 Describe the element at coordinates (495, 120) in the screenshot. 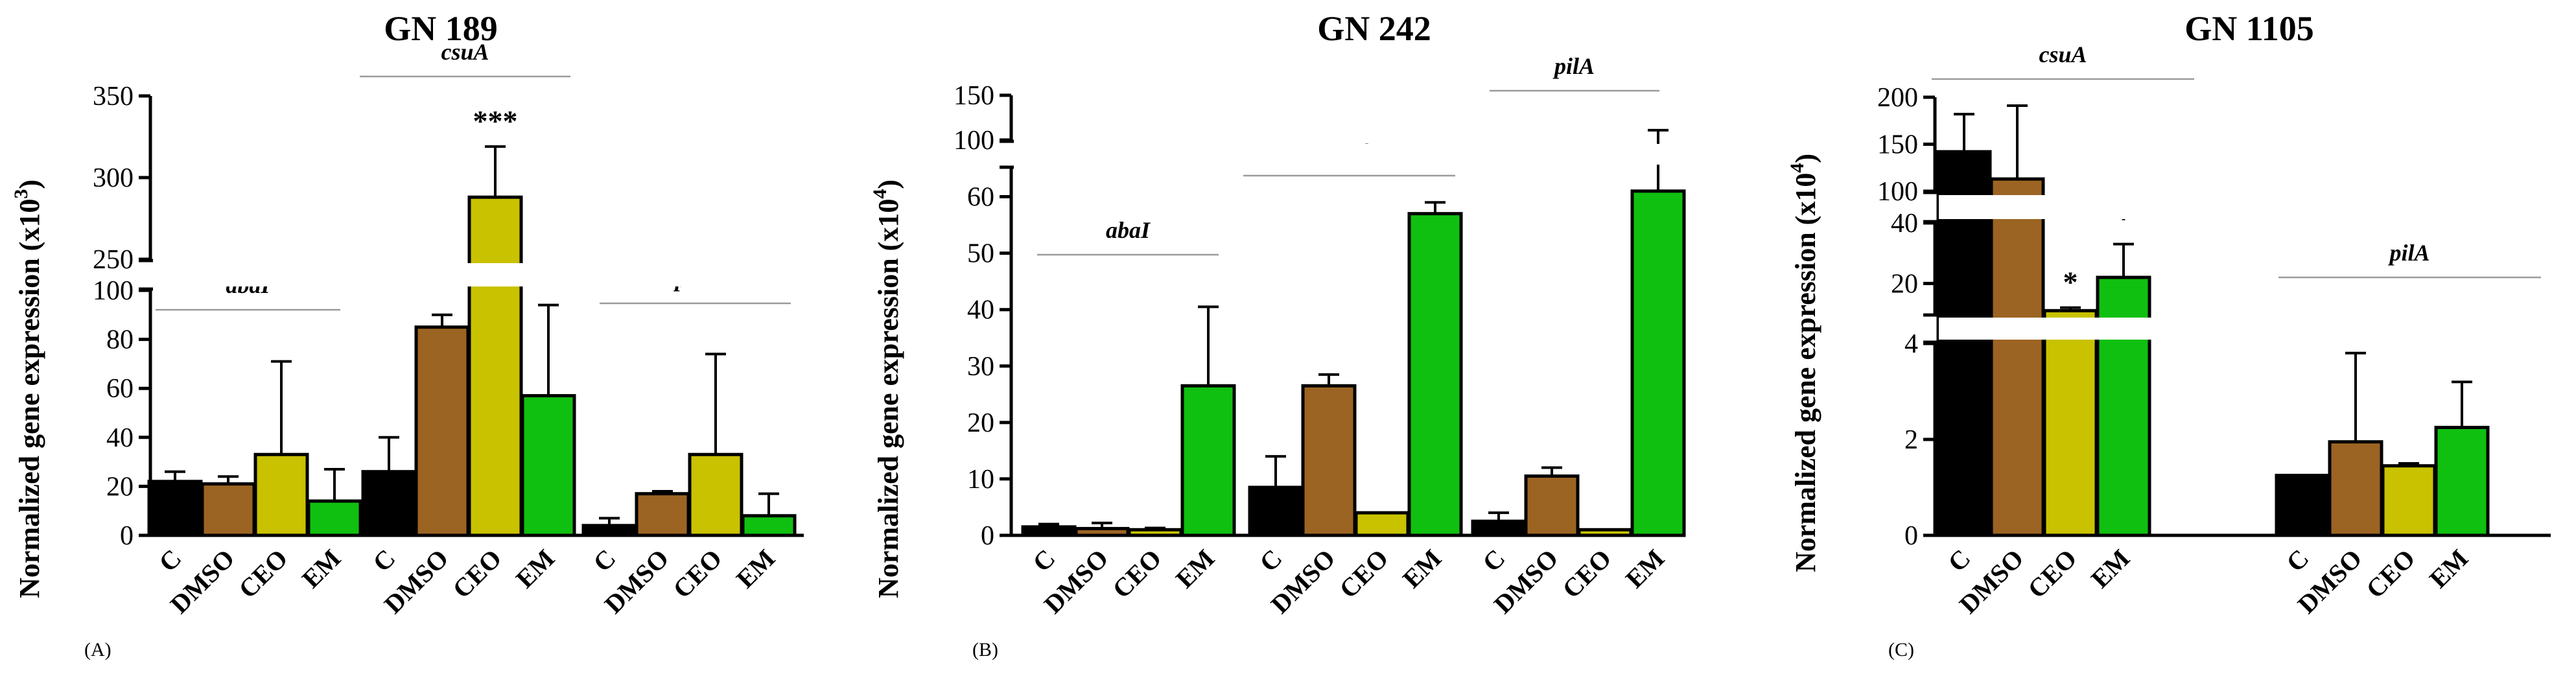

I see `significance-marker: ***` at that location.